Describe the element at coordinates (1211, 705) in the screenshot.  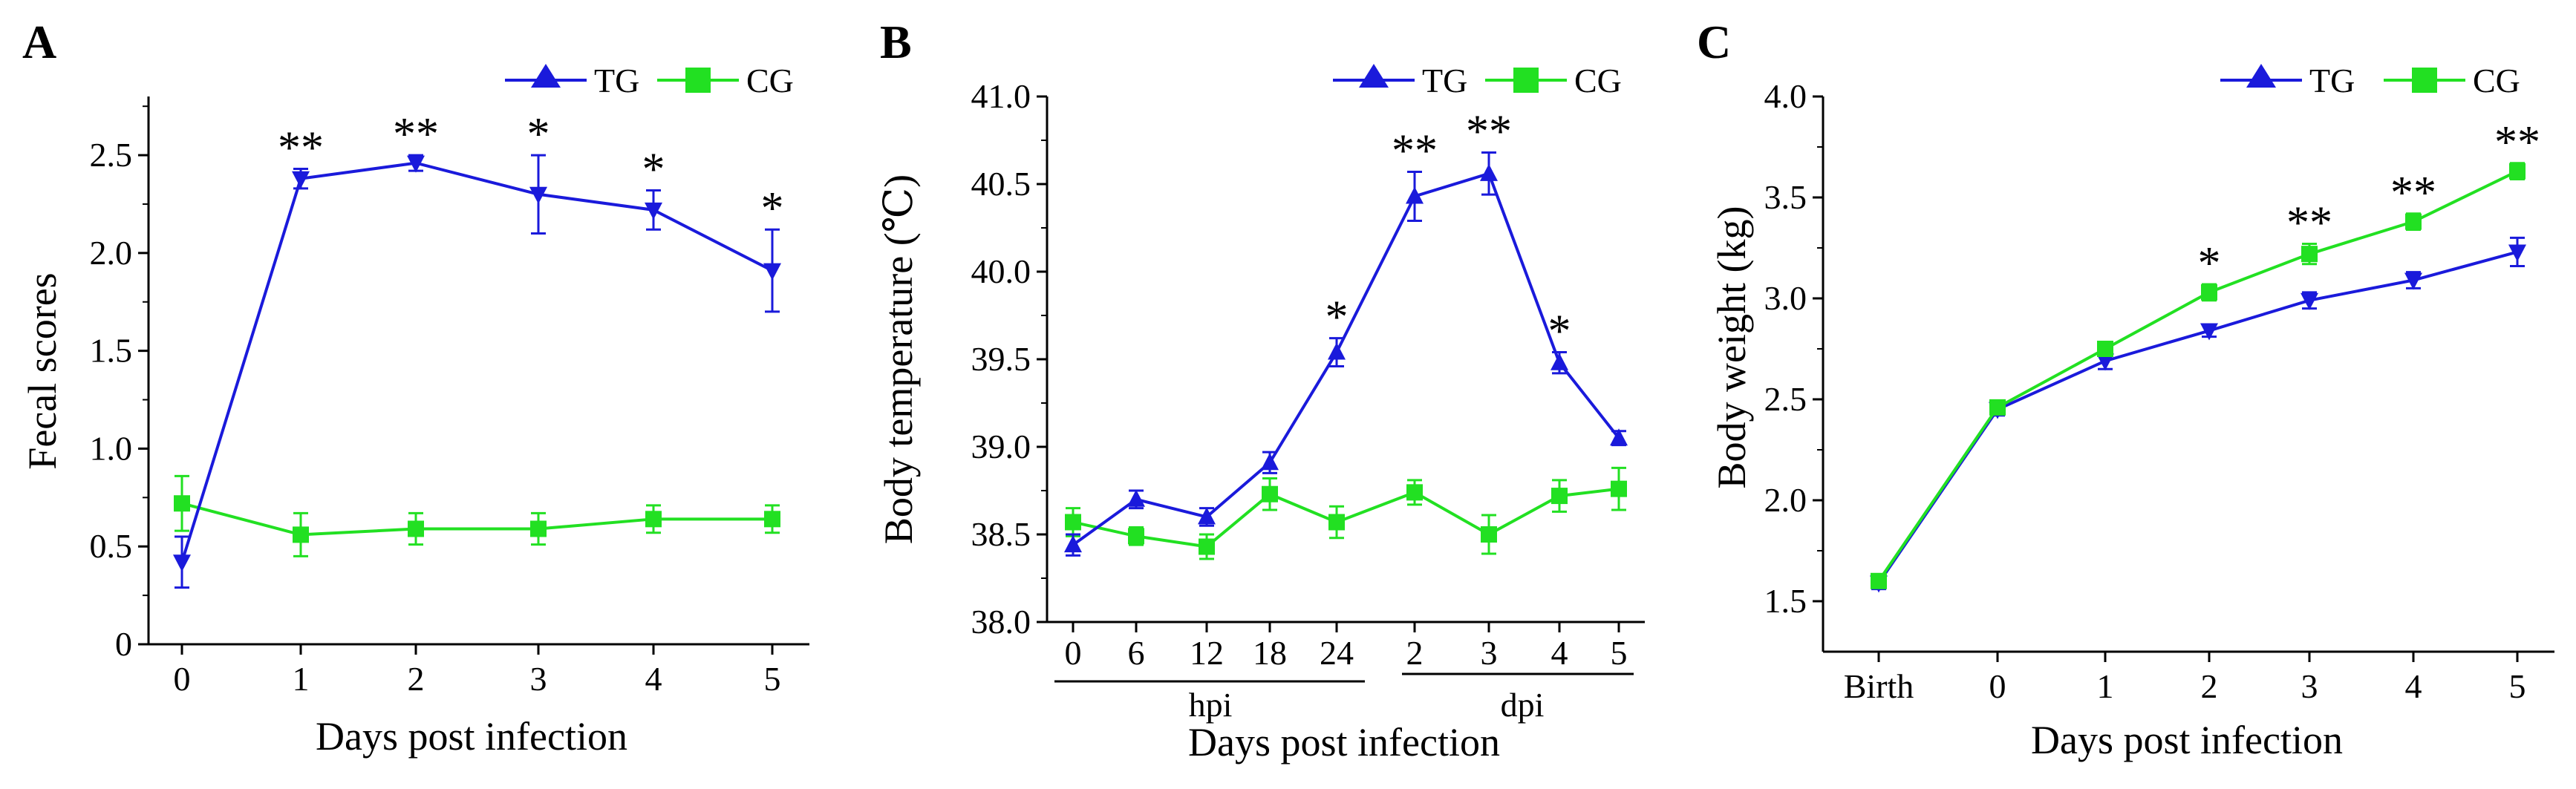
I see `hpi-group-label: hpi` at that location.